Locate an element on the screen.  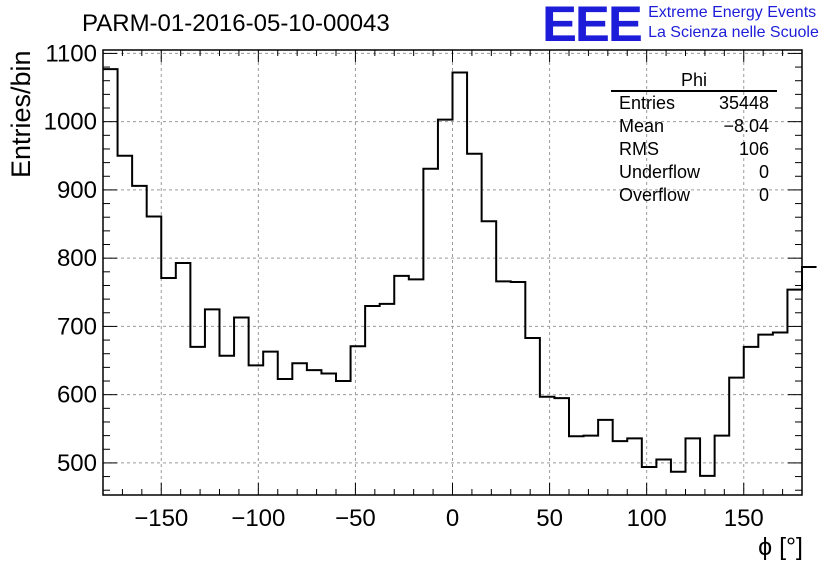
stats-value: −8.04 is located at coordinates (746, 126).